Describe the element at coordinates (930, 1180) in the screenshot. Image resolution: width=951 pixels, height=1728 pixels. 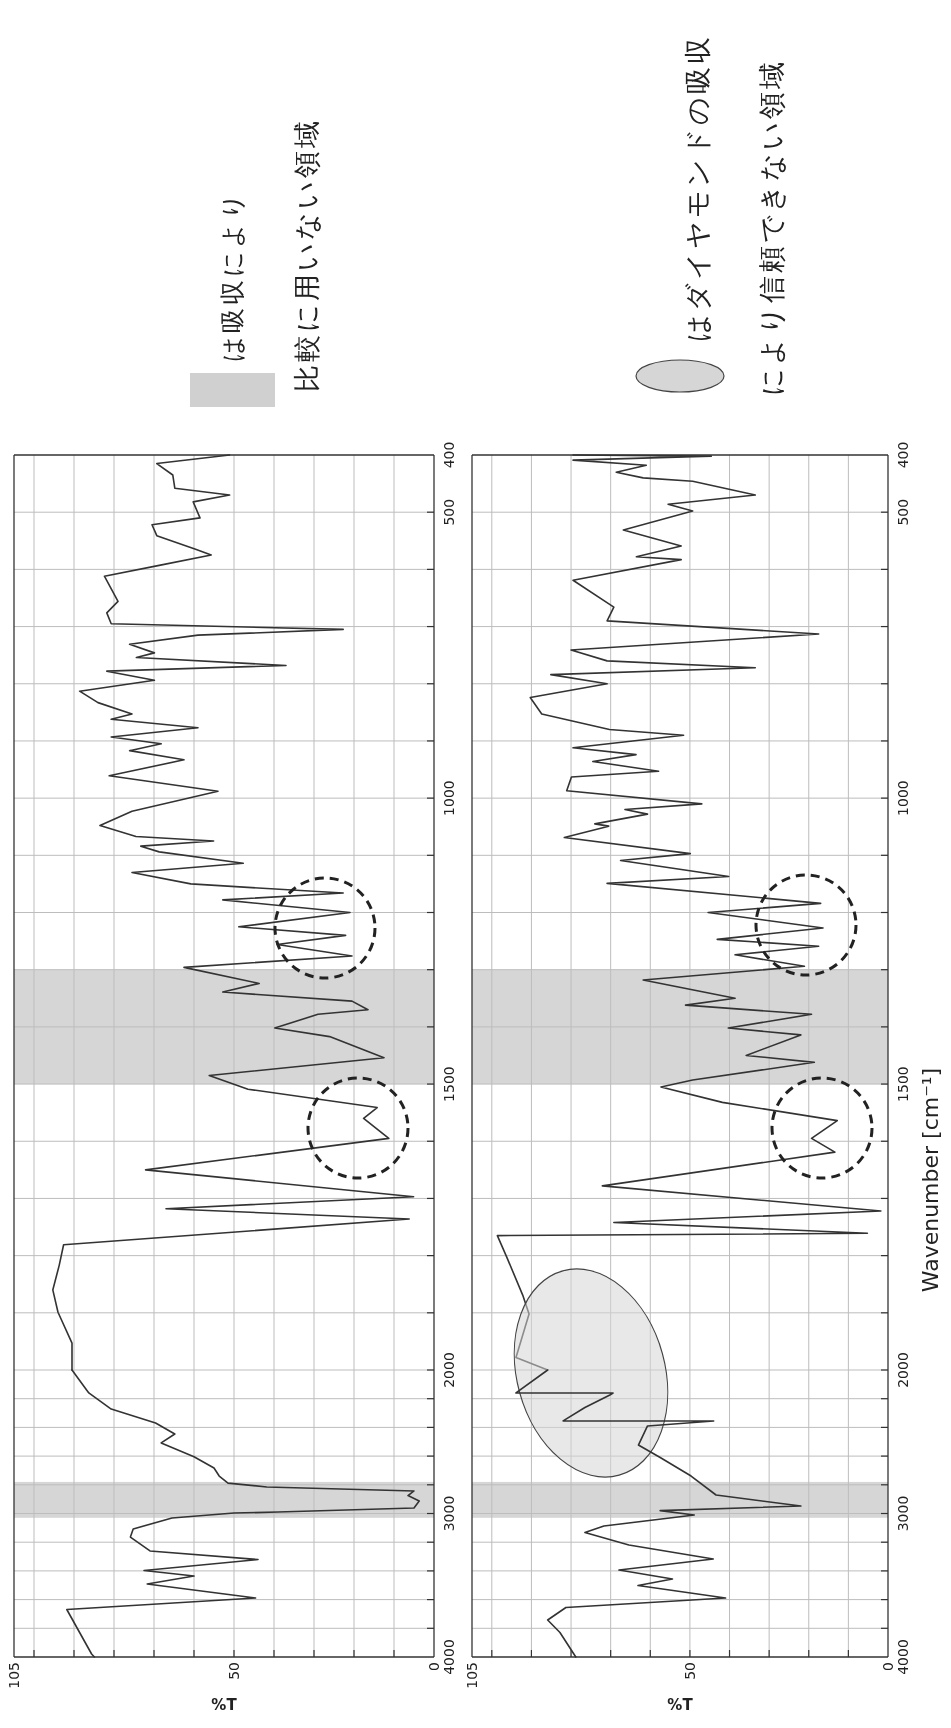
I see `y-axis-title: Wavenumber [cm⁻¹]` at that location.